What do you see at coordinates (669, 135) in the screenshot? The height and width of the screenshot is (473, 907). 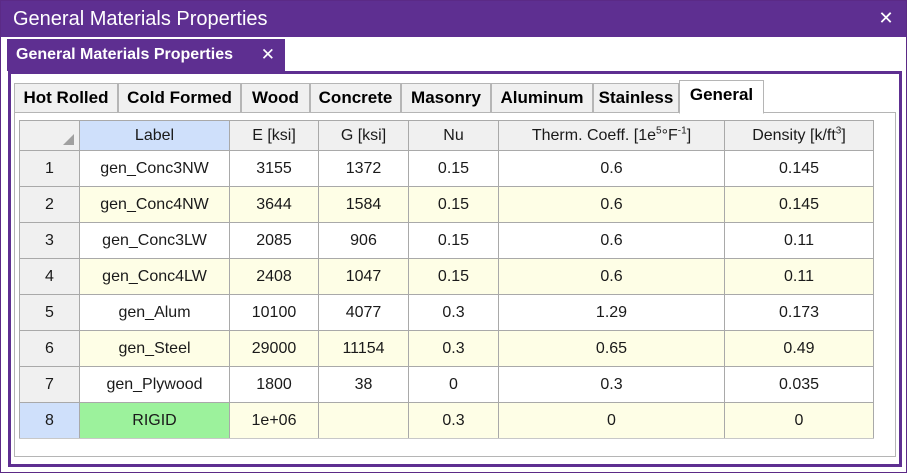 I see `therm-header-unit: °F` at bounding box center [669, 135].